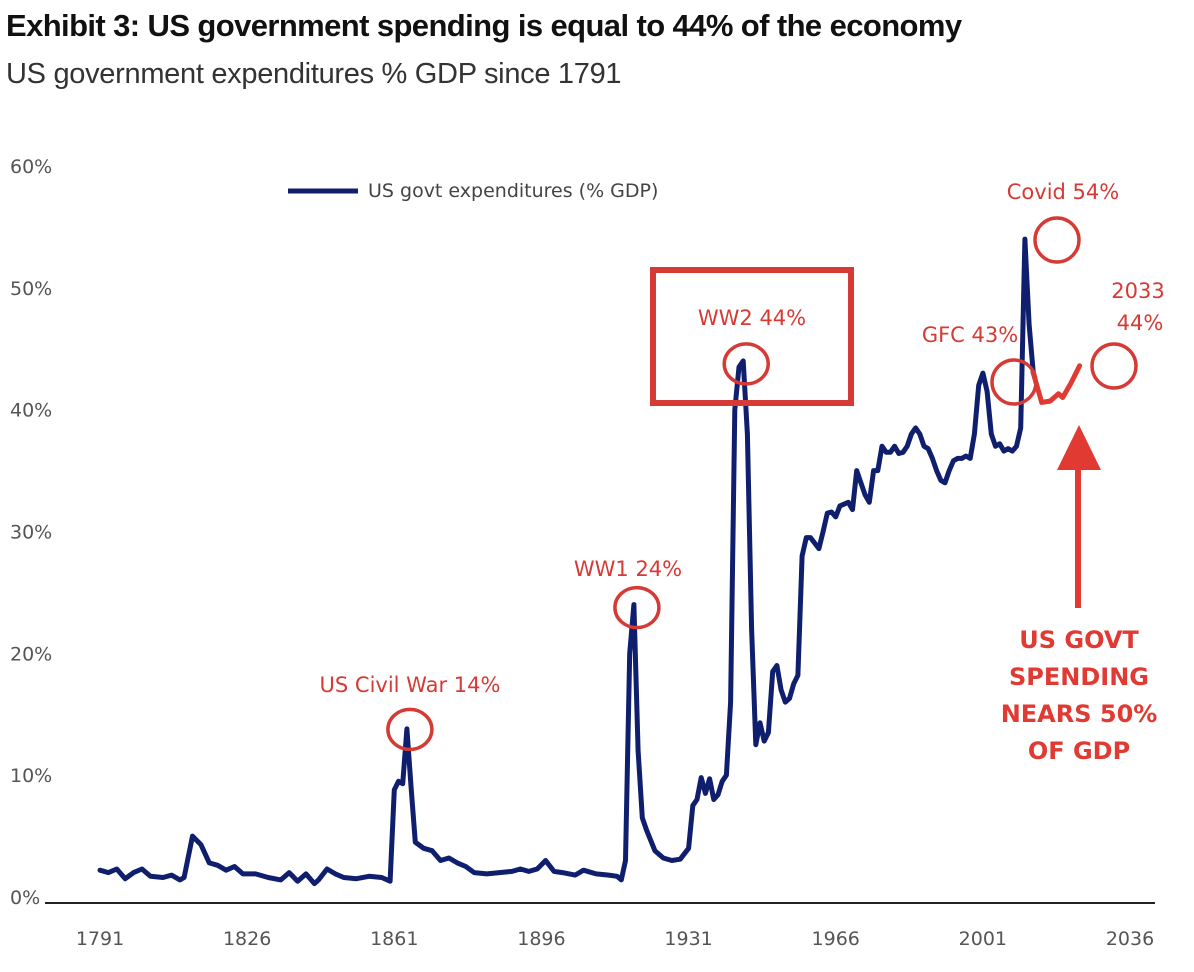  What do you see at coordinates (1056, 384) in the screenshot?
I see `projection-line` at bounding box center [1056, 384].